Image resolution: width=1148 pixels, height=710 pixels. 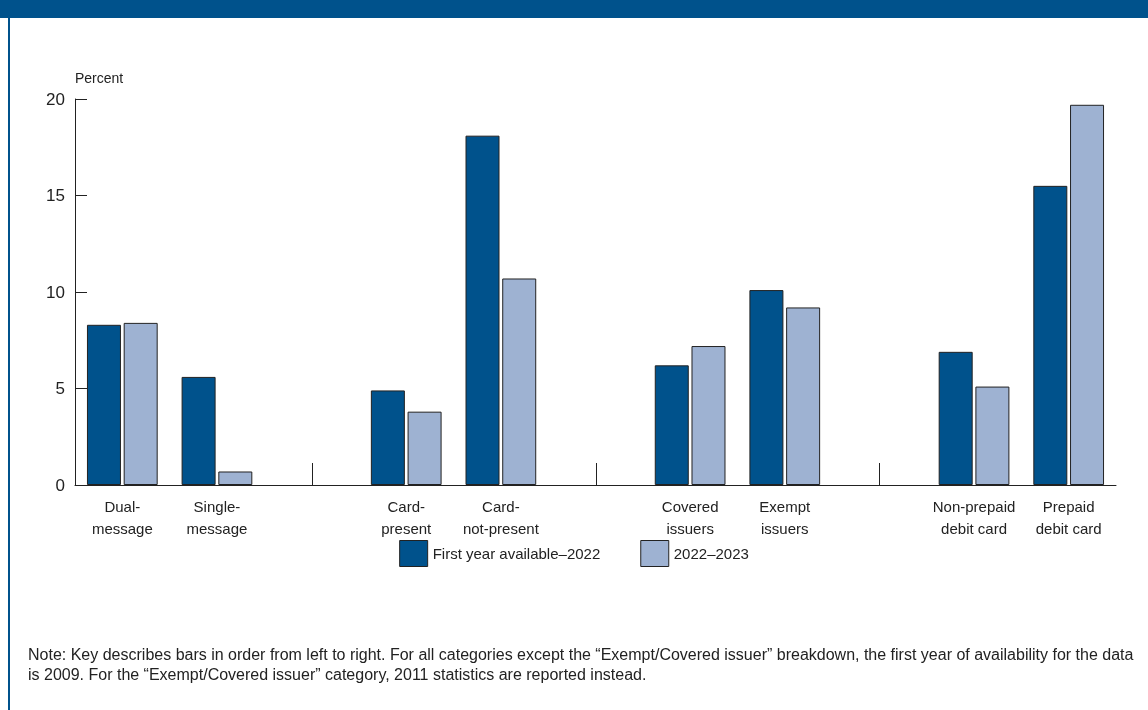 What do you see at coordinates (55, 292) in the screenshot?
I see `y-tick-label: 10` at bounding box center [55, 292].